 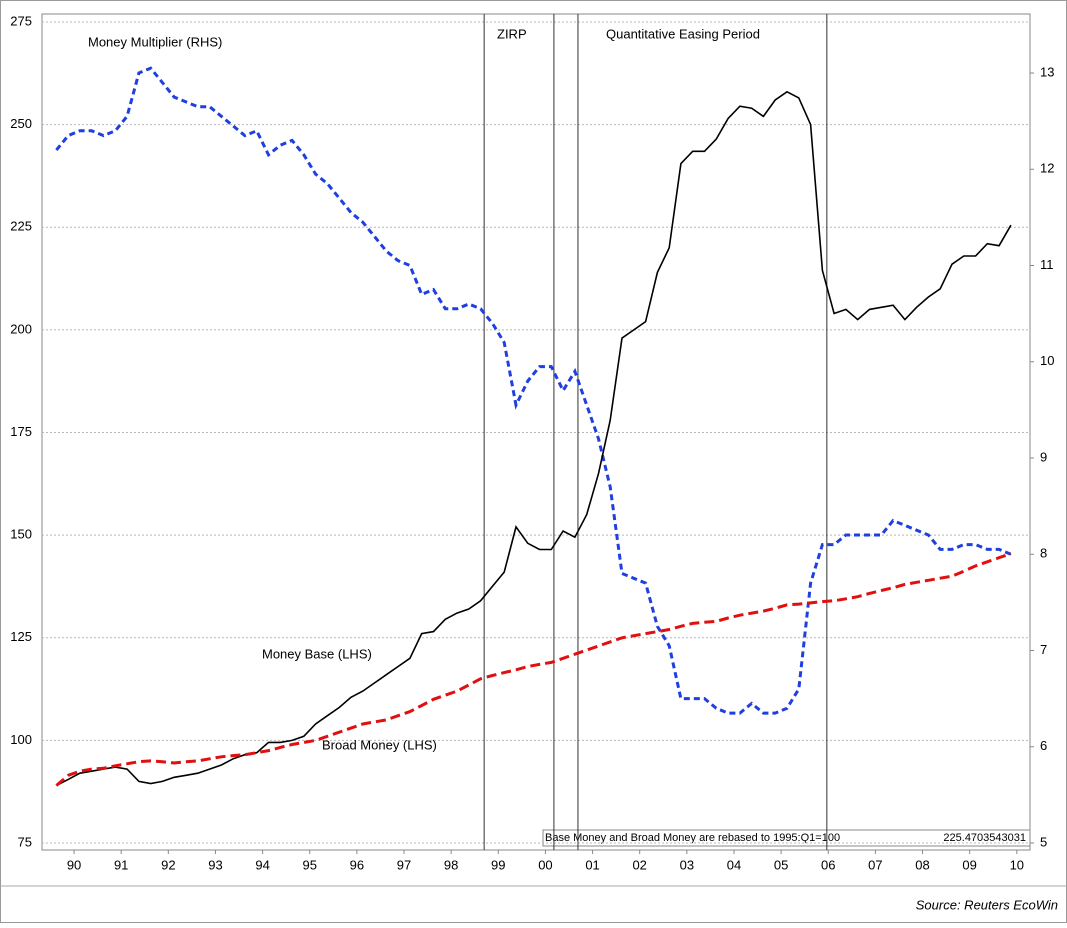 What do you see at coordinates (545, 864) in the screenshot?
I see `x-tick-label: 00` at bounding box center [545, 864].